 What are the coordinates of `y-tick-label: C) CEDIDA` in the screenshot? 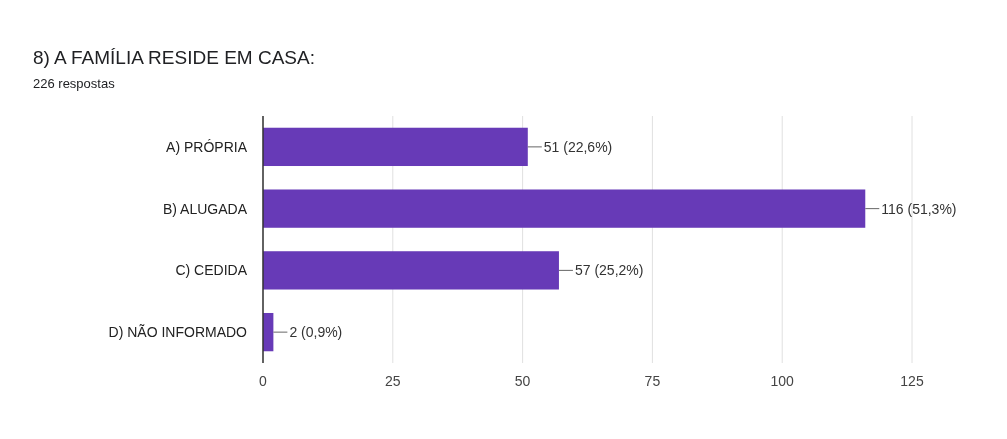 It's located at (211, 270).